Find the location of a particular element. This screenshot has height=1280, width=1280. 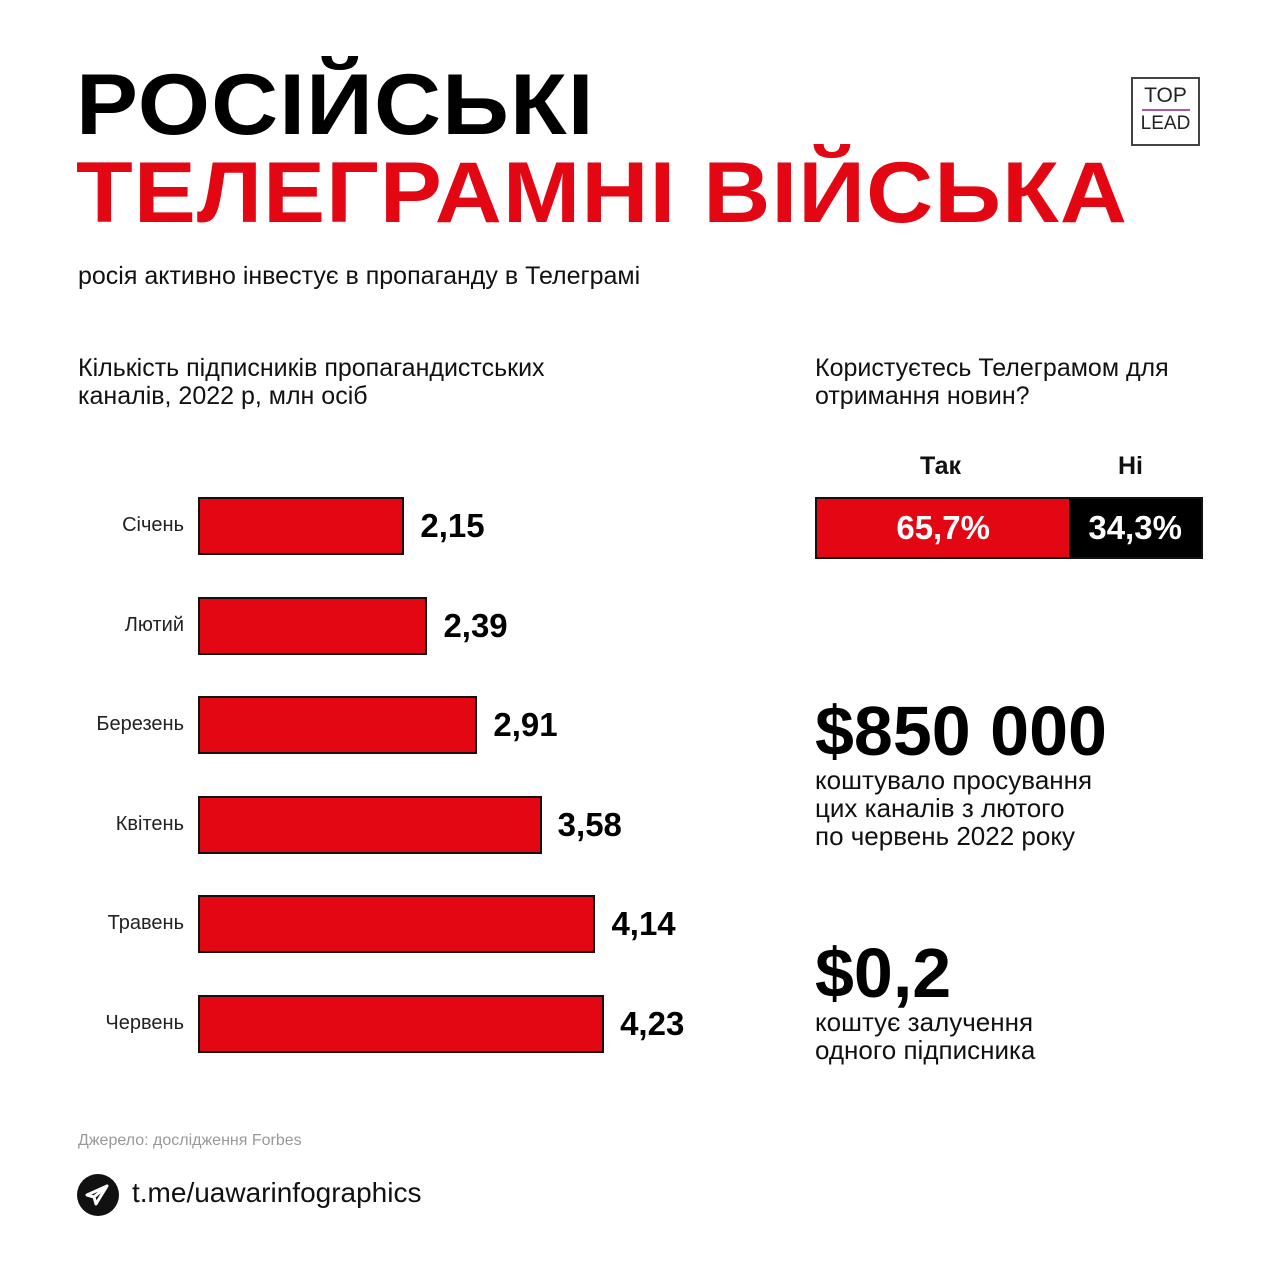

survey-split-bar: 65,7% 34,3% is located at coordinates (1009, 528).